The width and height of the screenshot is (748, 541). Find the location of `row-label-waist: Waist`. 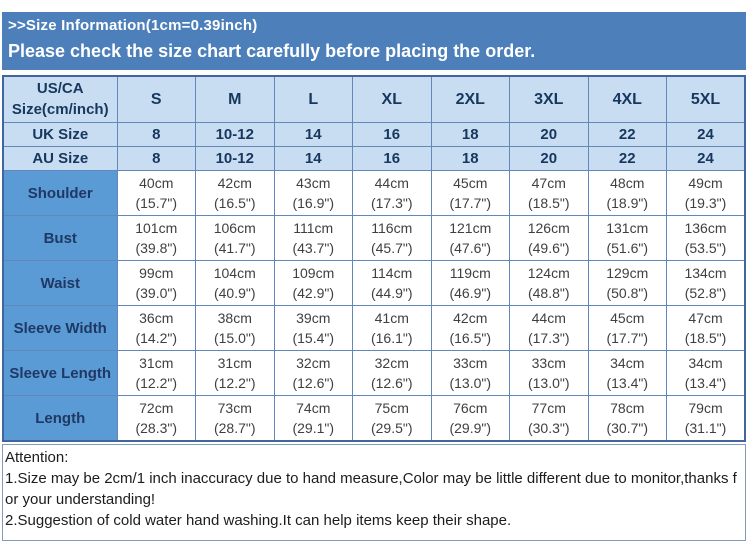

row-label-waist: Waist is located at coordinates (60, 283).